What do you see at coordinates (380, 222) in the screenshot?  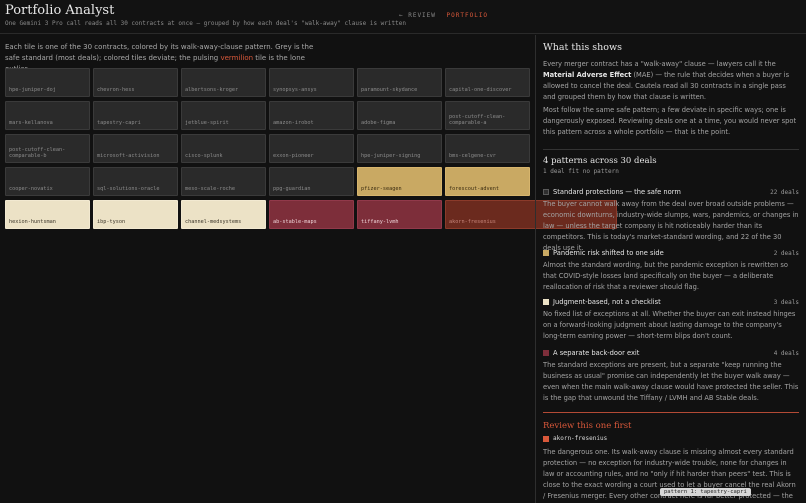 I see `contract-tile-label: tiffany-lvmh` at bounding box center [380, 222].